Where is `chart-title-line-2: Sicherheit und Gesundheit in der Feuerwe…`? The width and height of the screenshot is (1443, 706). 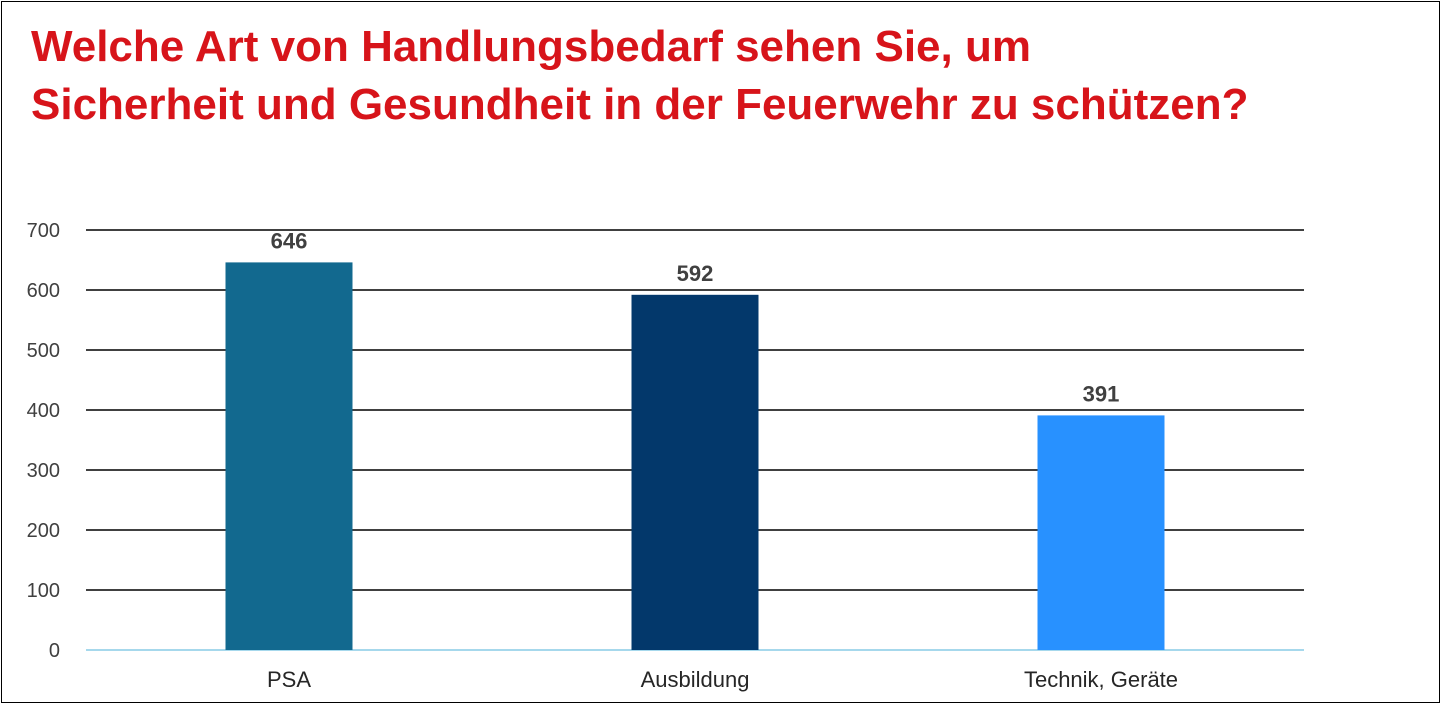
chart-title-line-2: Sicherheit und Gesundheit in der Feuerwe… is located at coordinates (640, 104).